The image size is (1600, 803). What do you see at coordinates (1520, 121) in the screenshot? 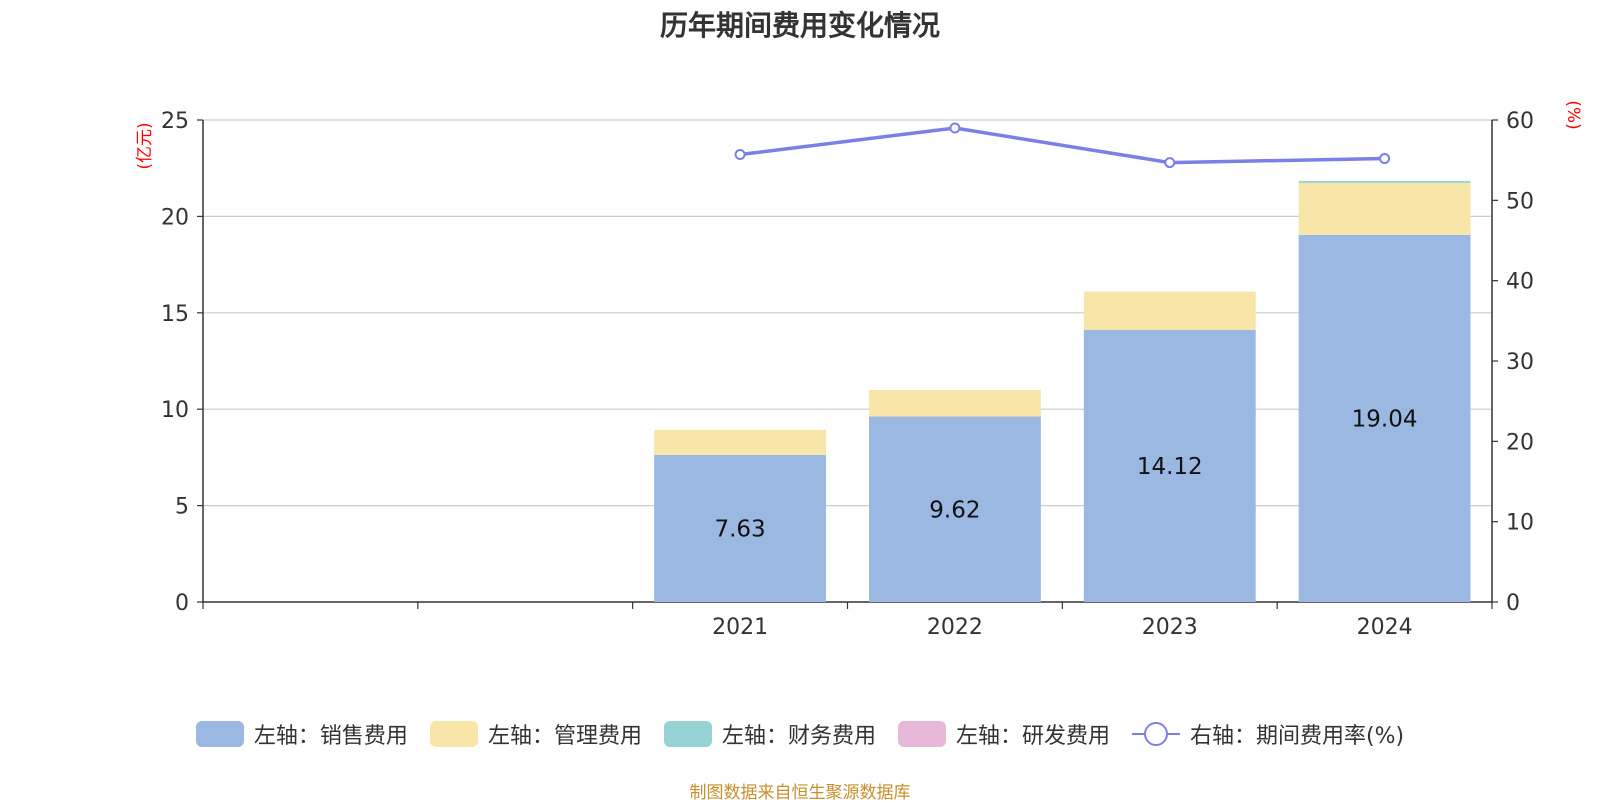
I see `right-tick-label: 60` at bounding box center [1520, 121].